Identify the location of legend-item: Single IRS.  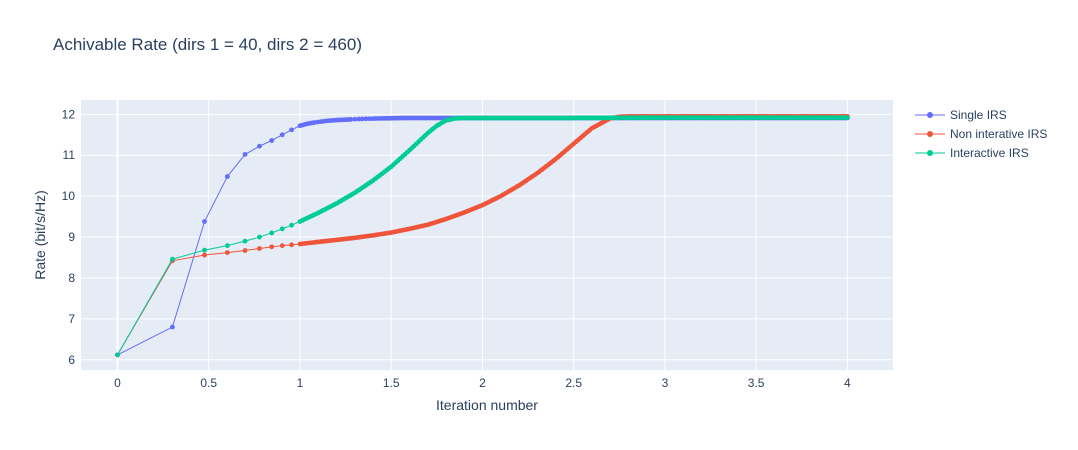
(961, 115).